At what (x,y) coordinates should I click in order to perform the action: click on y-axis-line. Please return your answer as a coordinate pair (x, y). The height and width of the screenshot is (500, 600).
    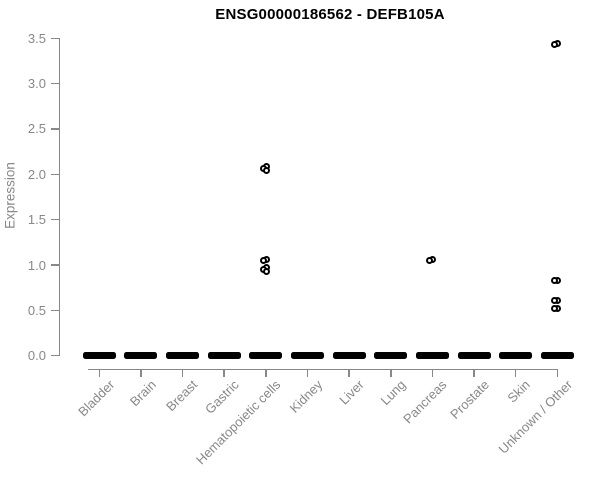
    Looking at the image, I should click on (59, 197).